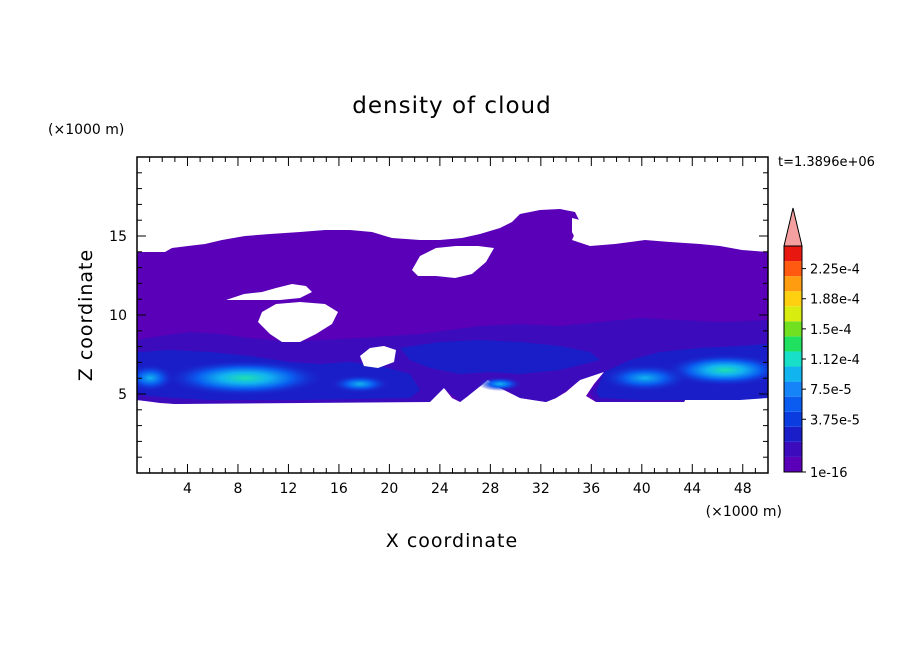  What do you see at coordinates (831, 330) in the screenshot?
I see `colorbar-label: 1.5e-4` at bounding box center [831, 330].